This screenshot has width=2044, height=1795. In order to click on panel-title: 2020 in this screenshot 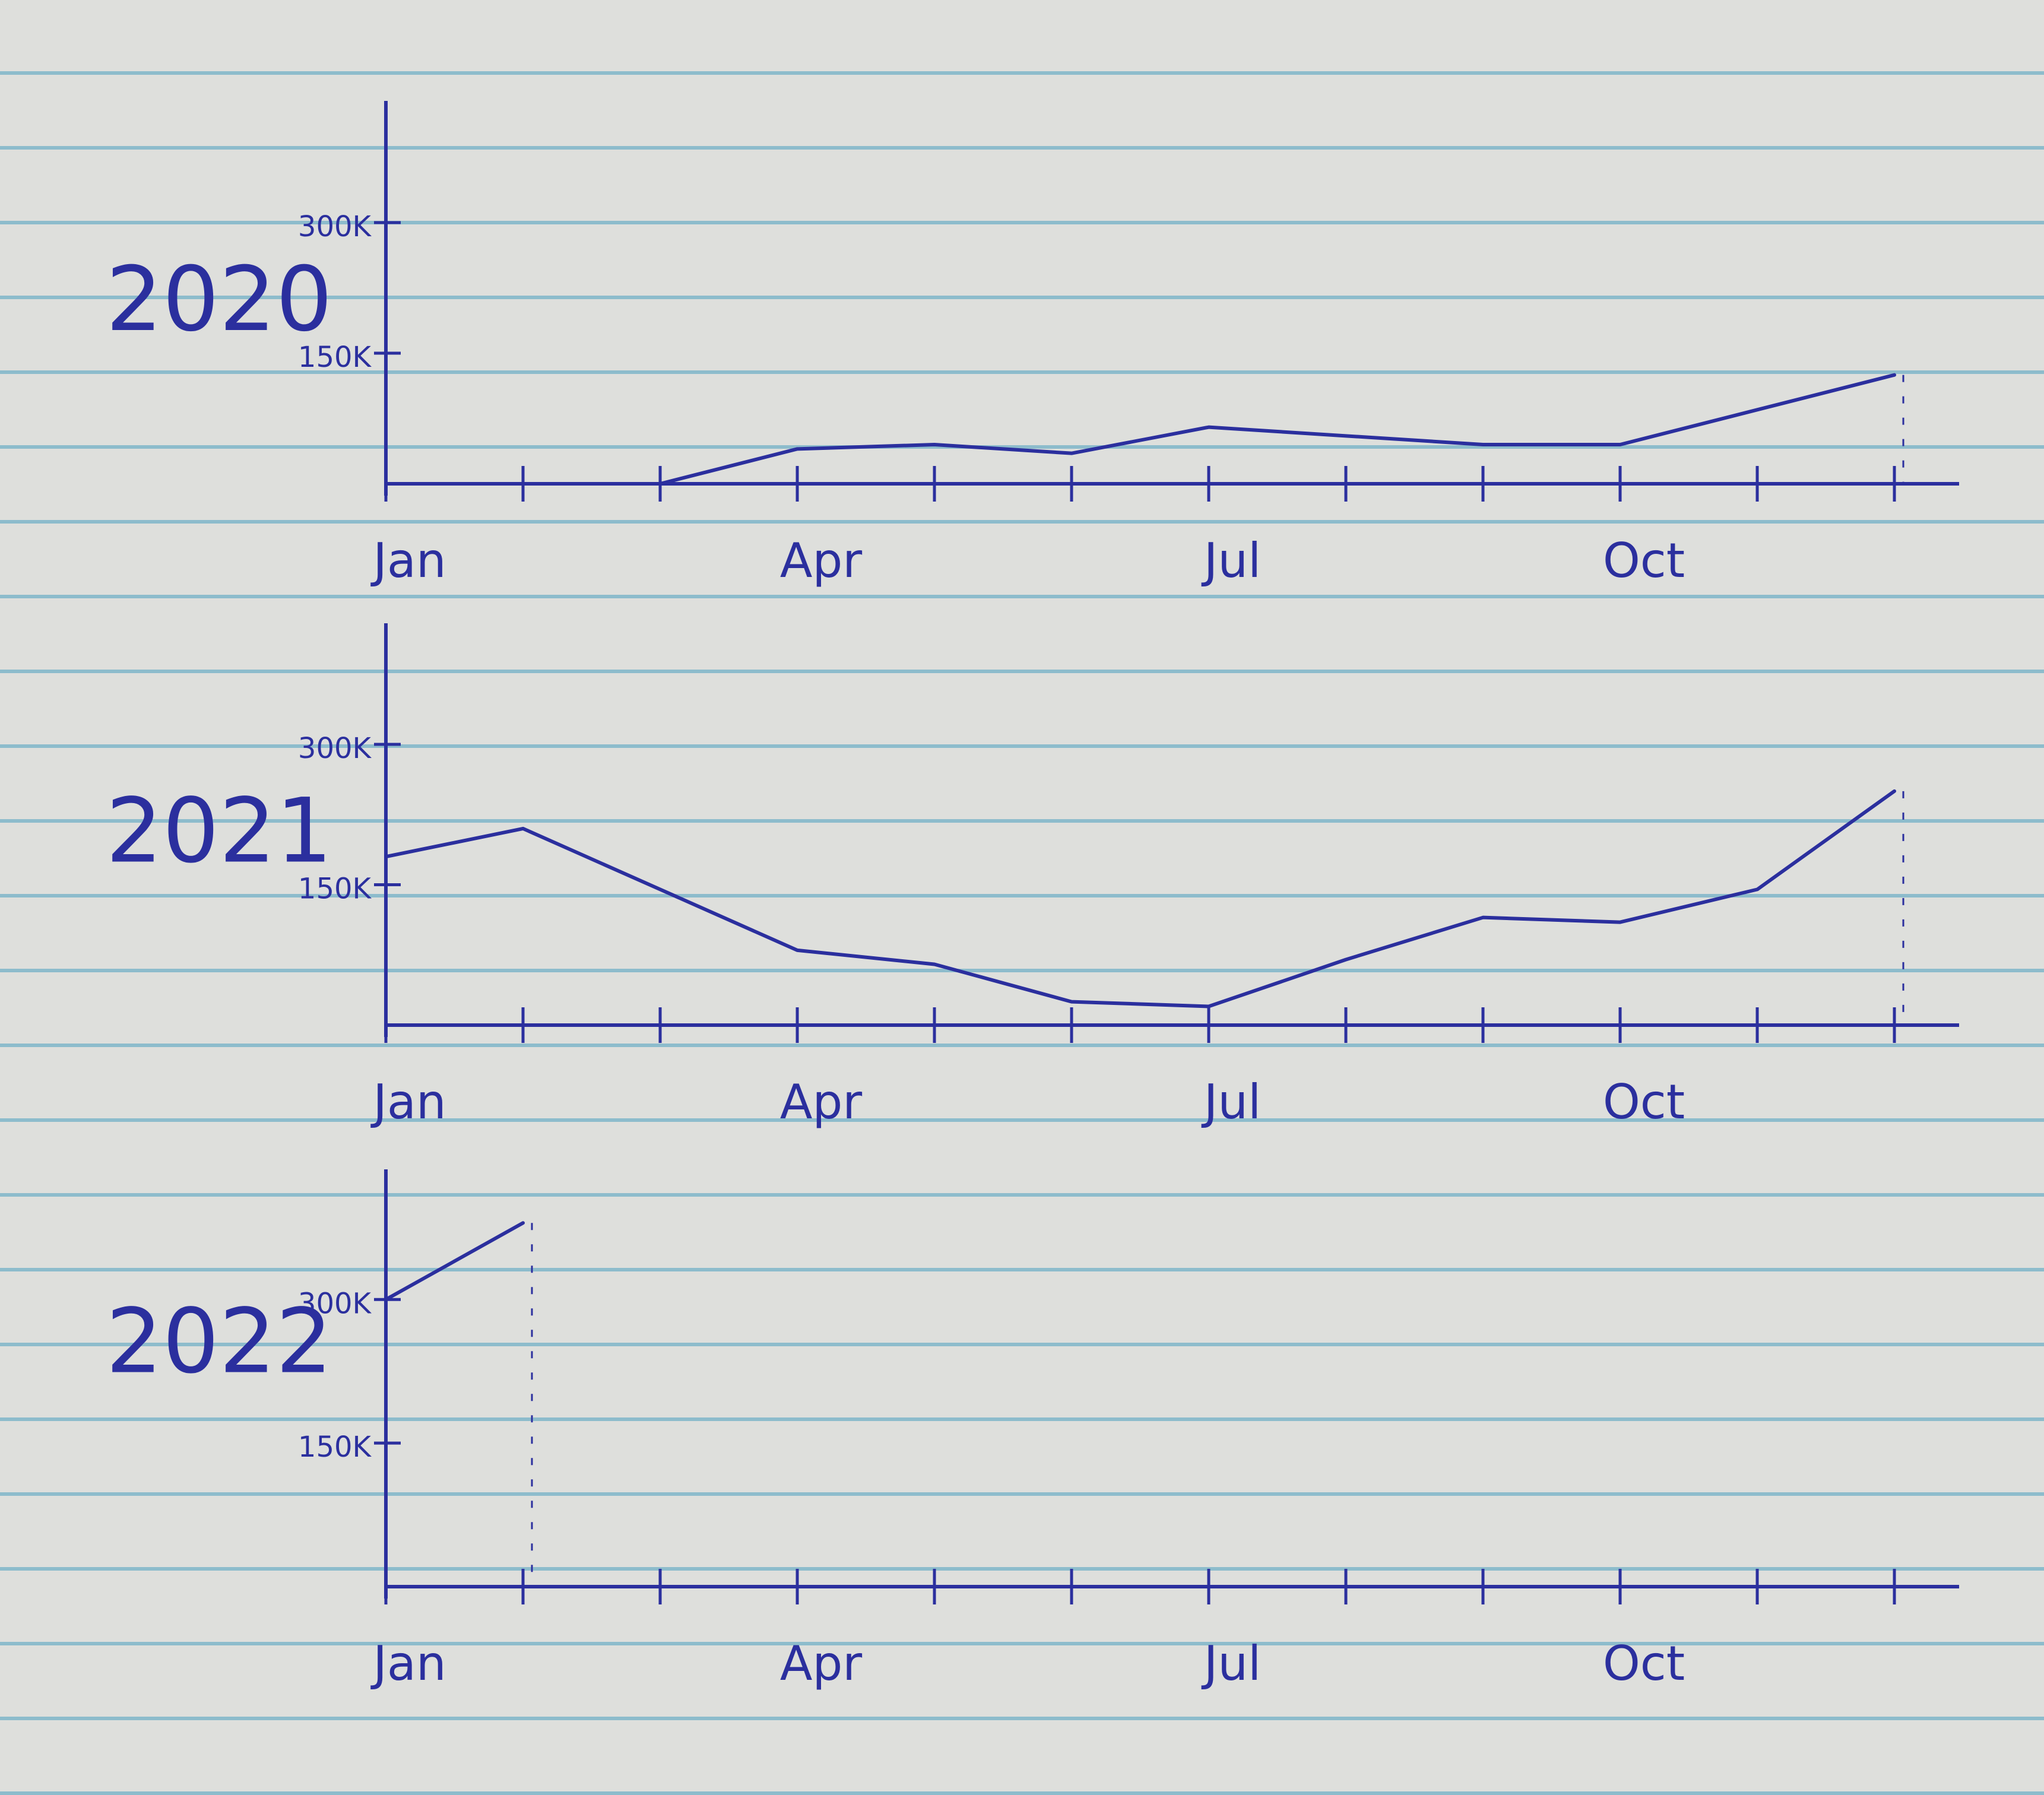, I will do `click(219, 299)`.